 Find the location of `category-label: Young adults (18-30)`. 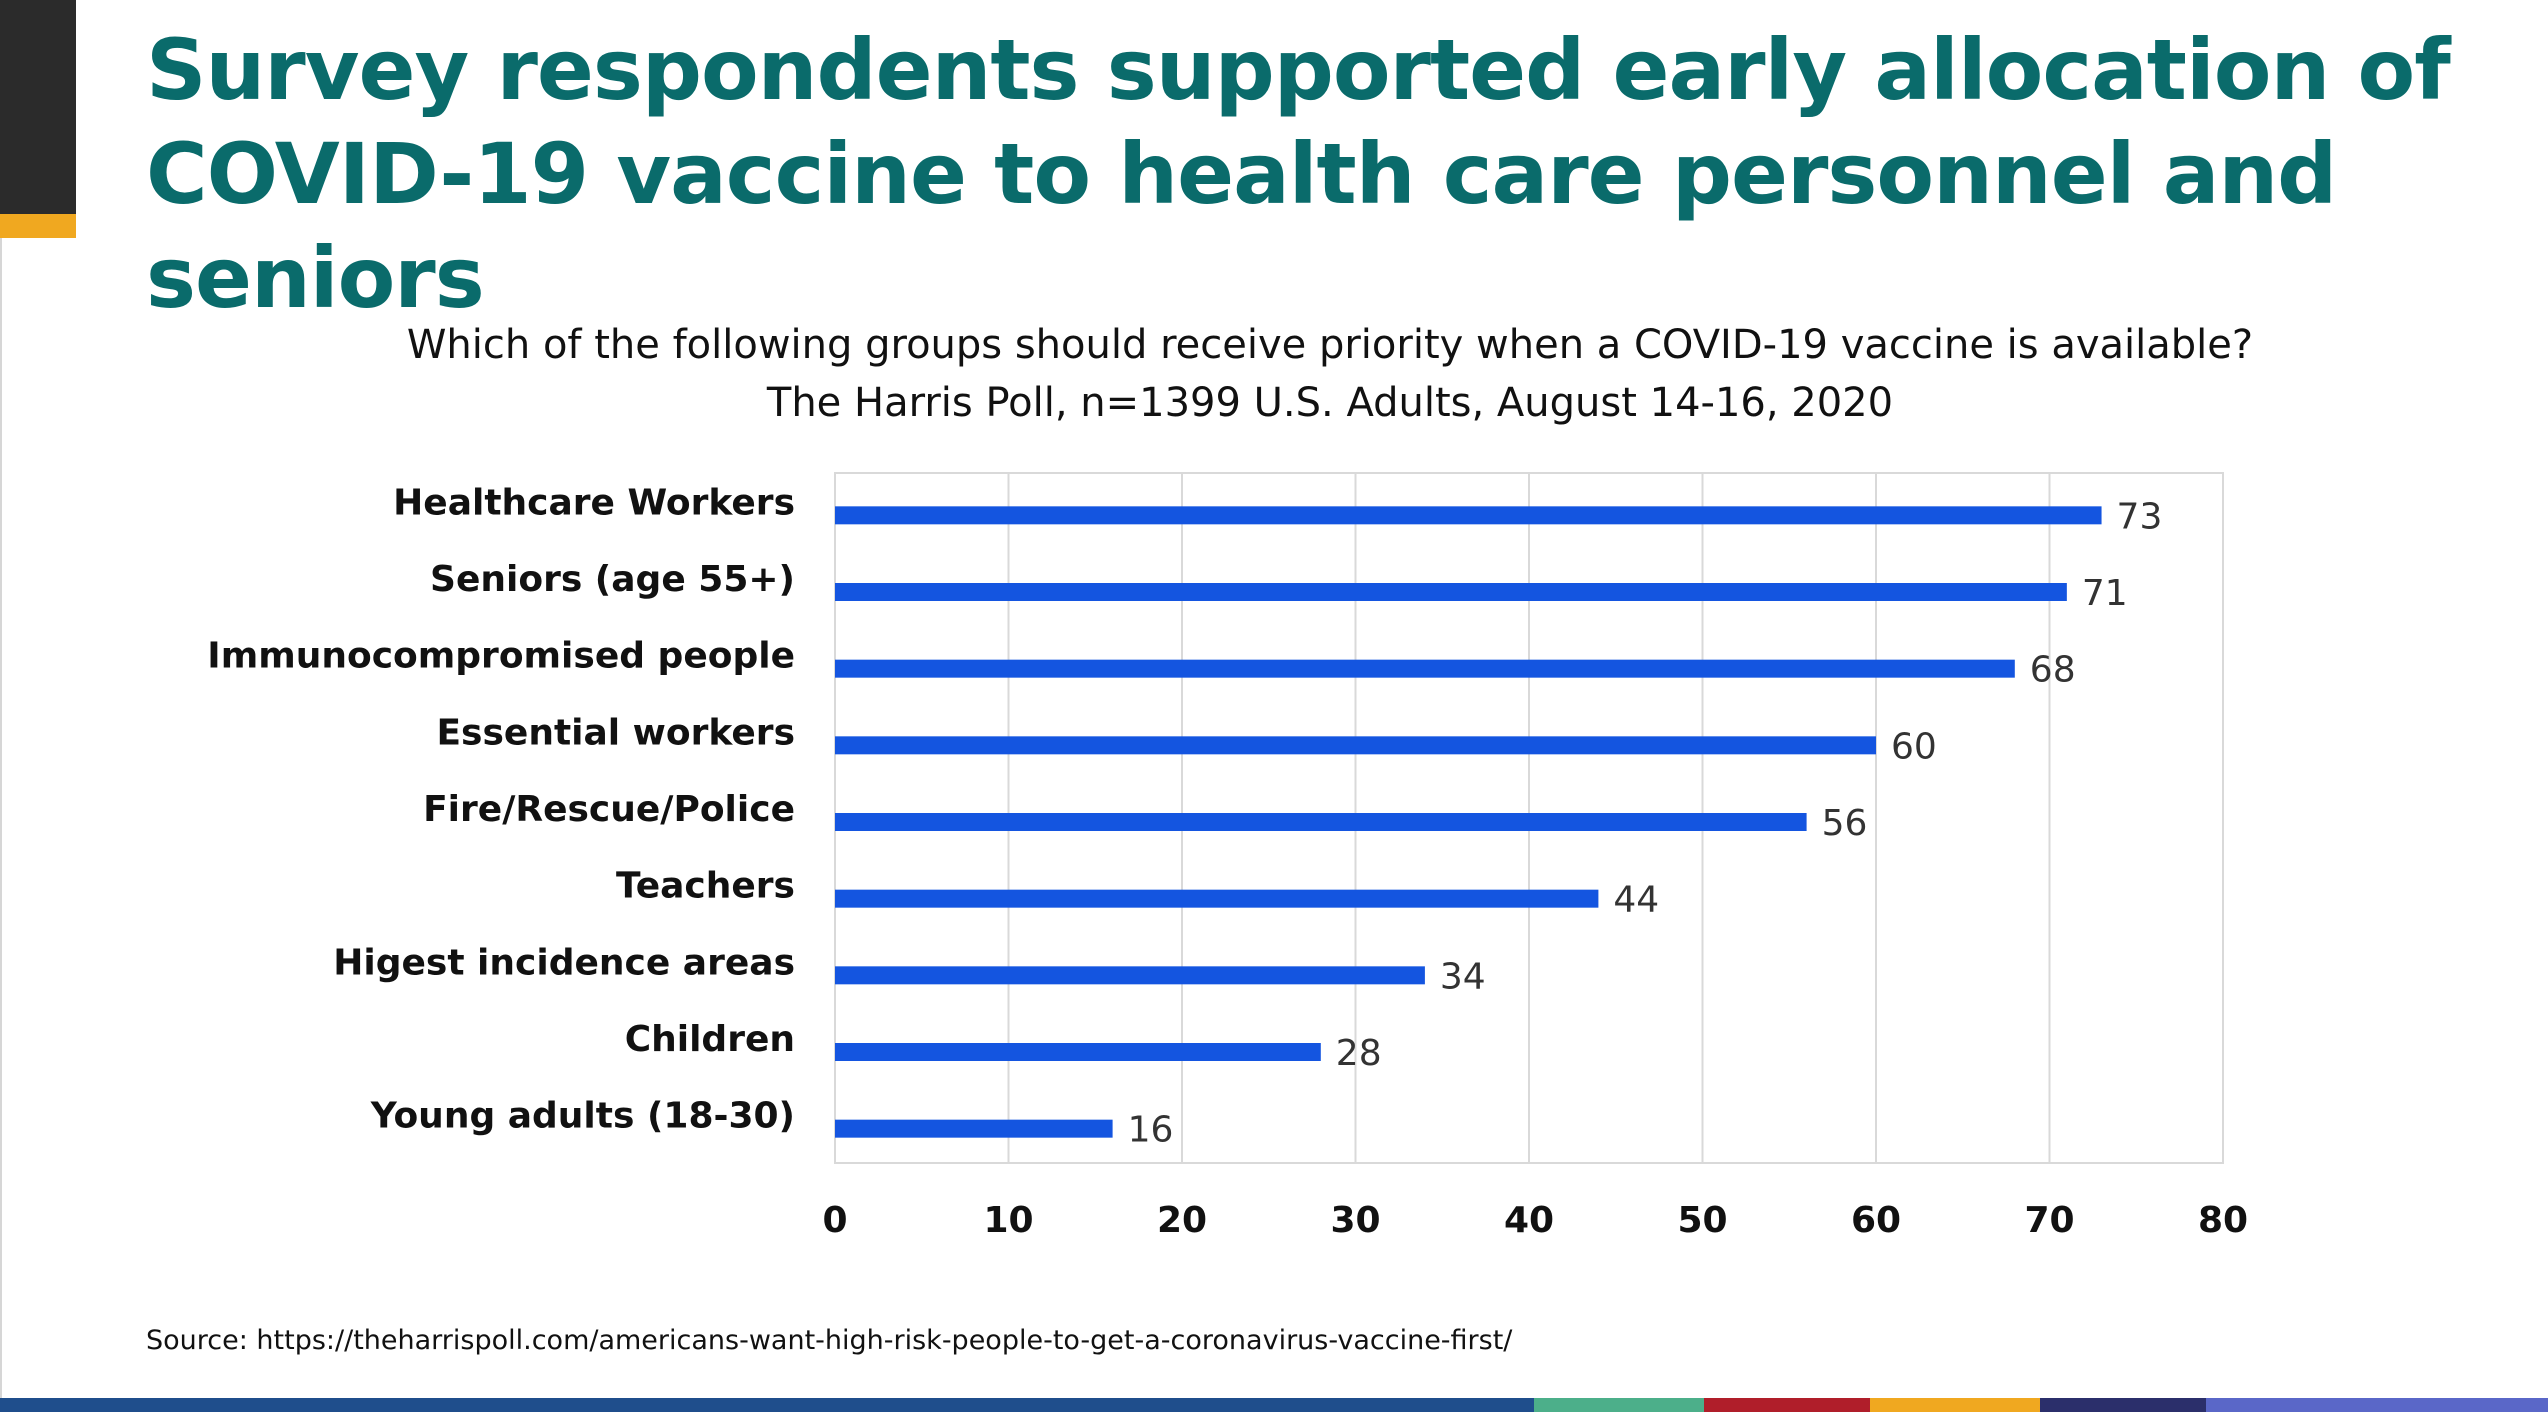

category-label: Young adults (18-30) is located at coordinates (582, 1116).